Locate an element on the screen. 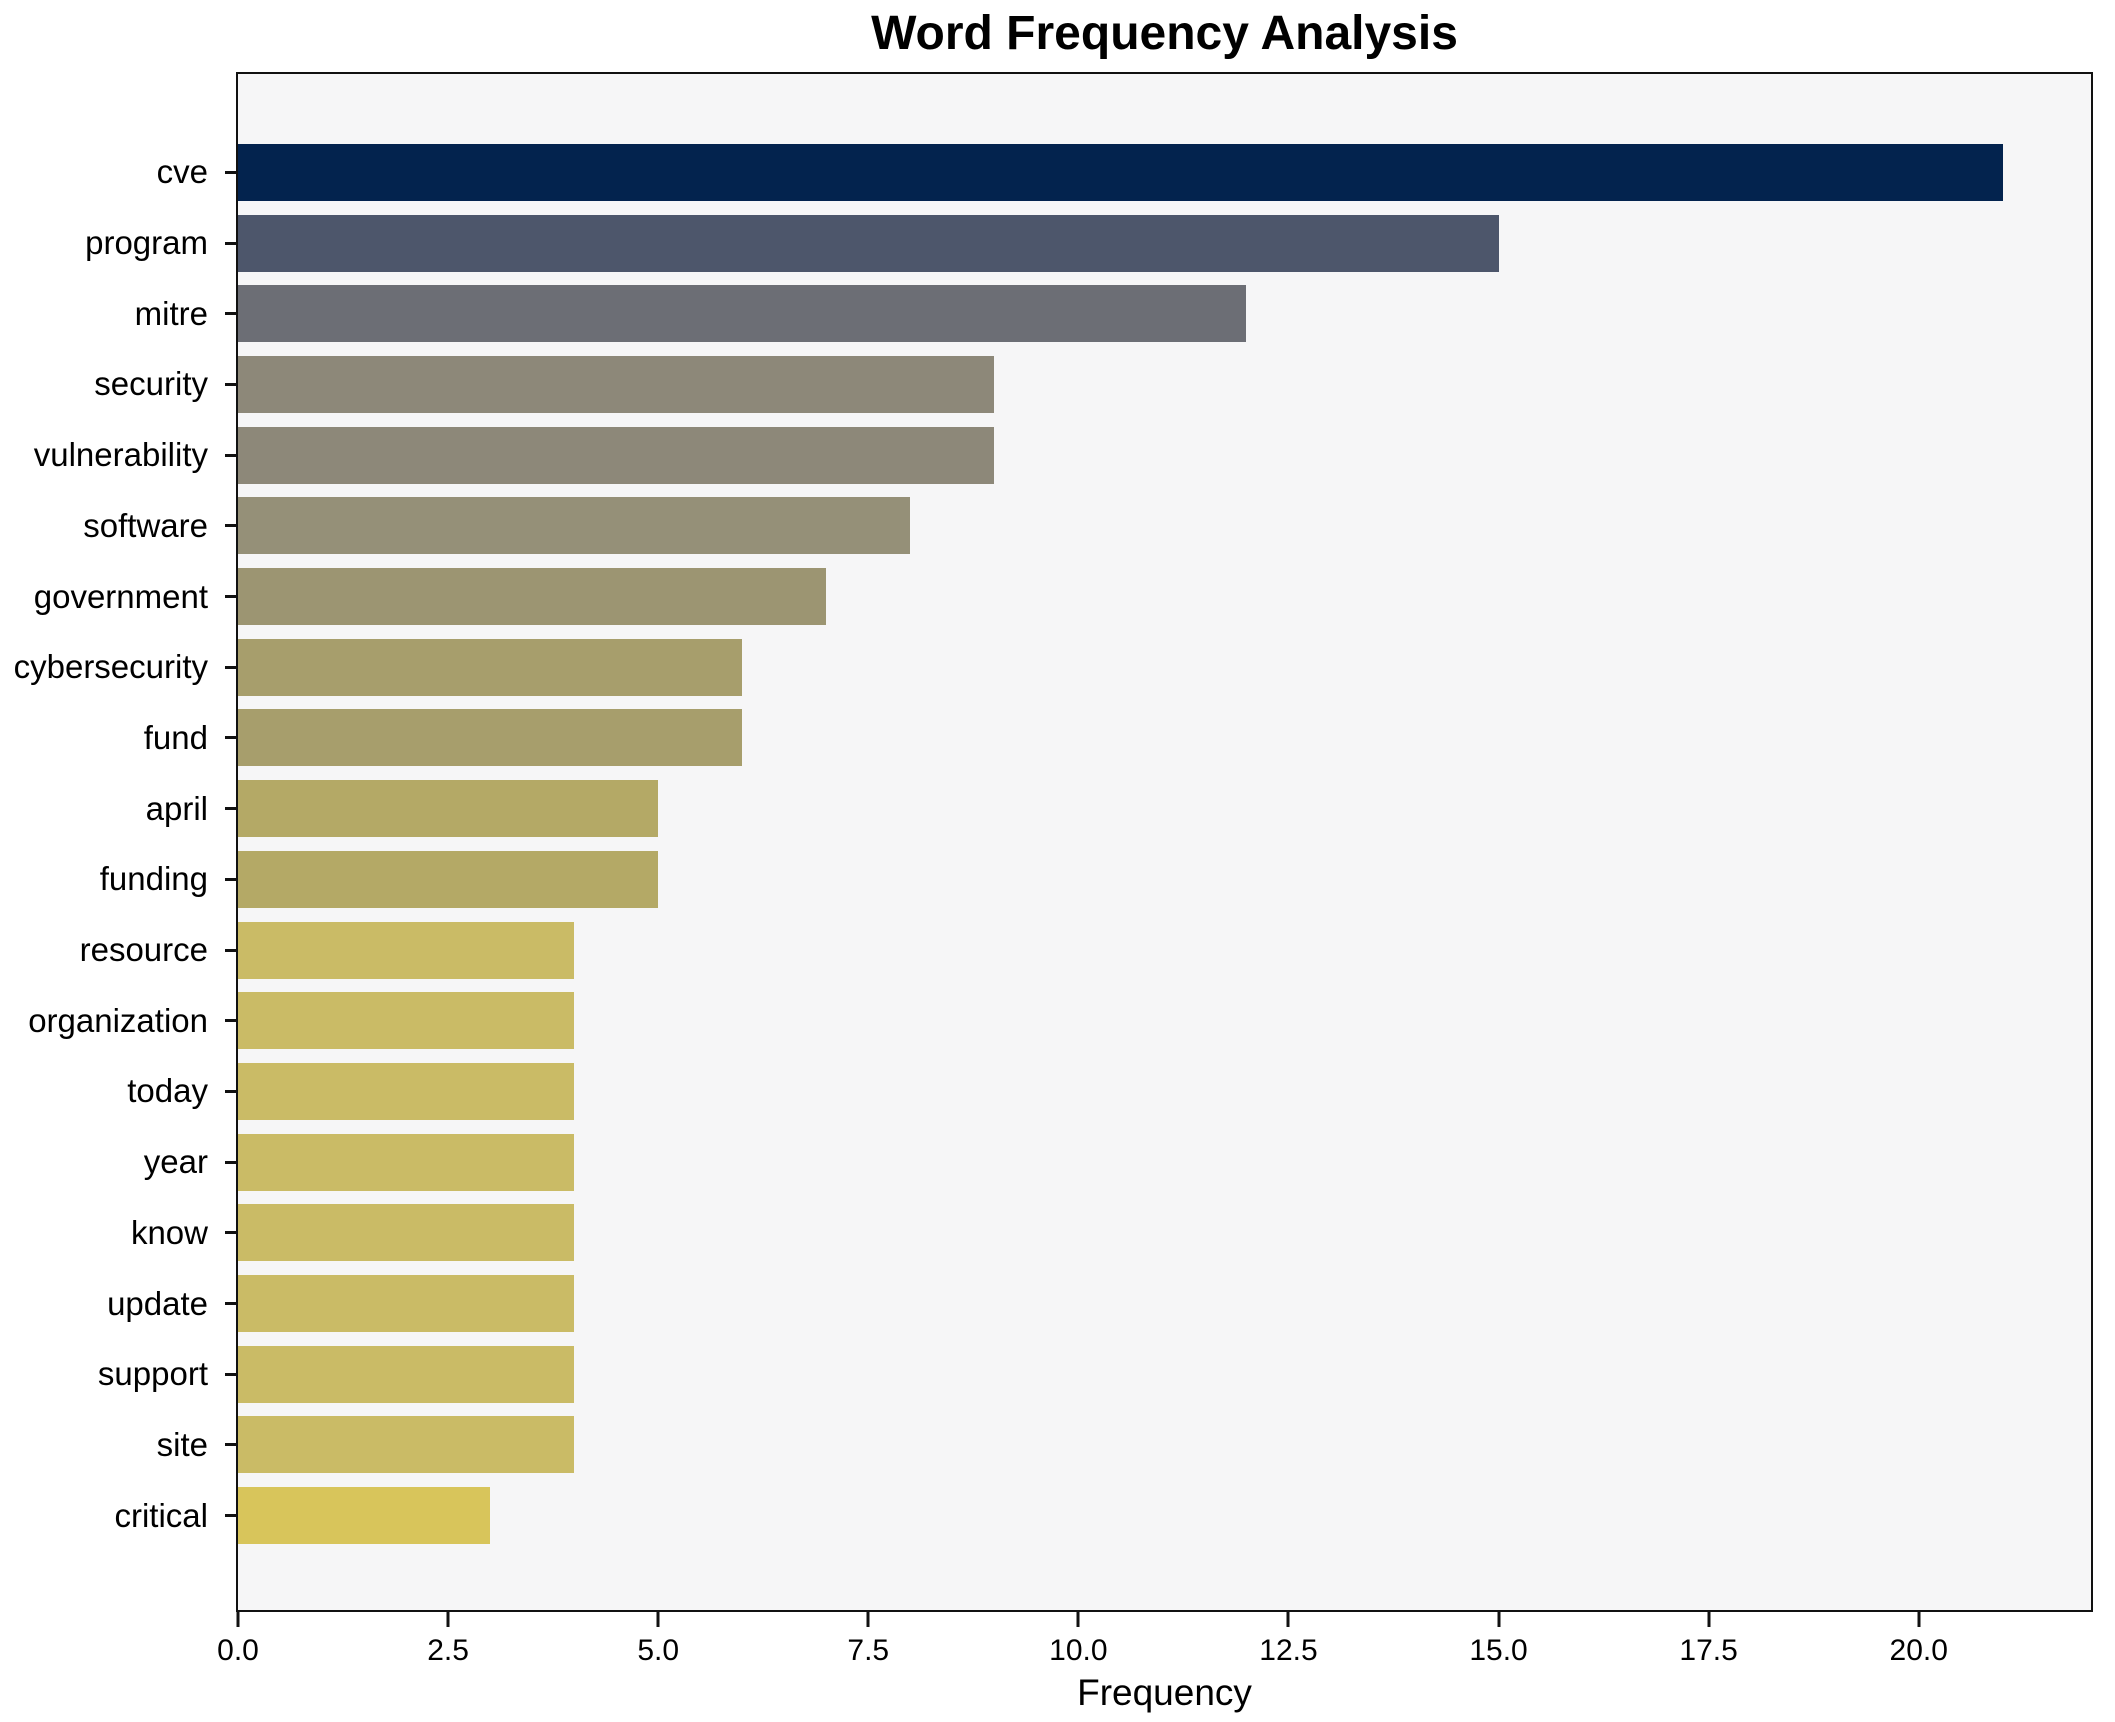 The image size is (2115, 1722). y-tick-label-organization: organization is located at coordinates (118, 1020).